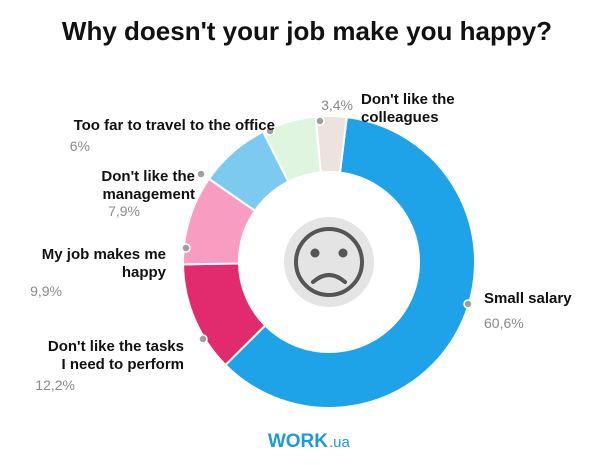 The width and height of the screenshot is (614, 465). What do you see at coordinates (337, 105) in the screenshot?
I see `slice-value: 3,4%` at bounding box center [337, 105].